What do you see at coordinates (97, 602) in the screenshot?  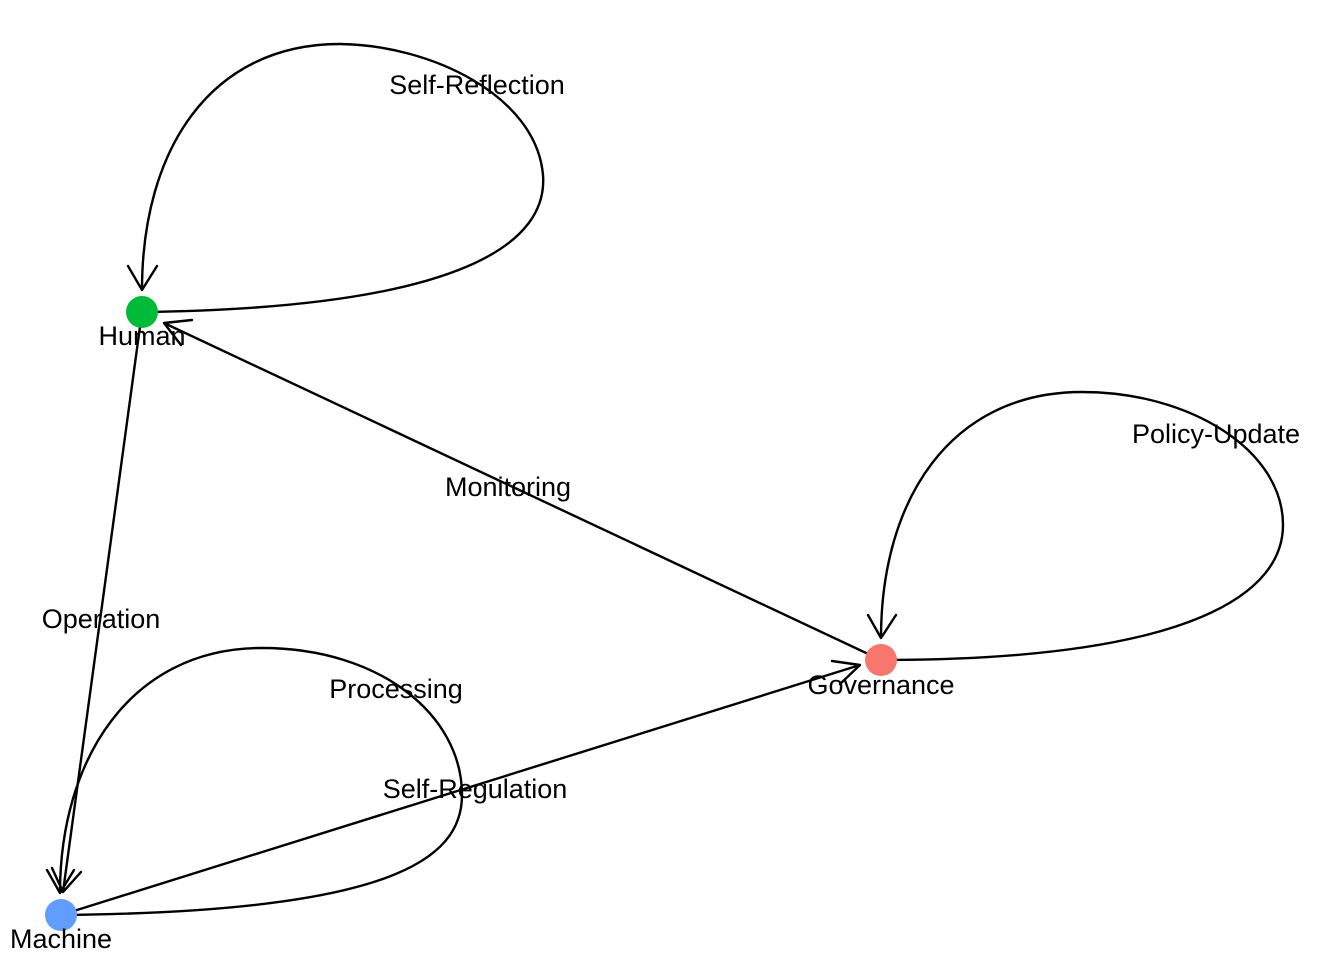 I see `edge-operation` at bounding box center [97, 602].